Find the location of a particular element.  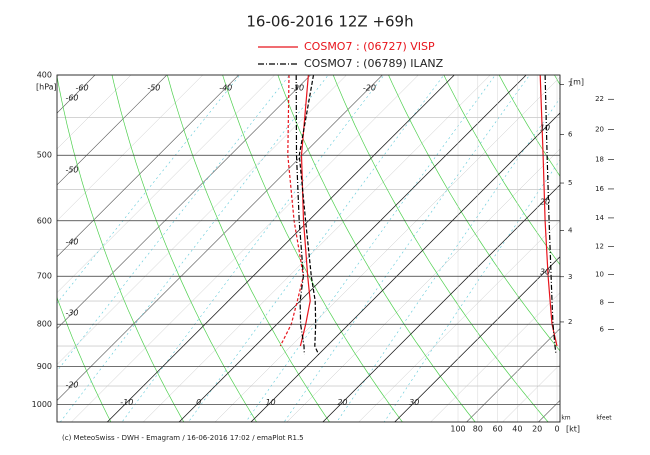

y-tick-label: 1000 is located at coordinates (42, 404).